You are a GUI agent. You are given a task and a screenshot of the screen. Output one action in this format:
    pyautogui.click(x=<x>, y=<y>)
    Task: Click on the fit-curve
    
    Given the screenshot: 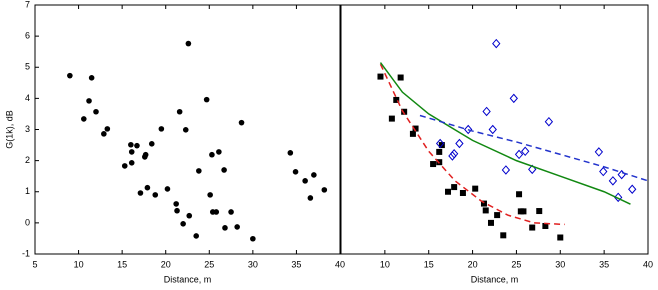 What is the action you would take?
    pyautogui.click(x=534, y=148)
    